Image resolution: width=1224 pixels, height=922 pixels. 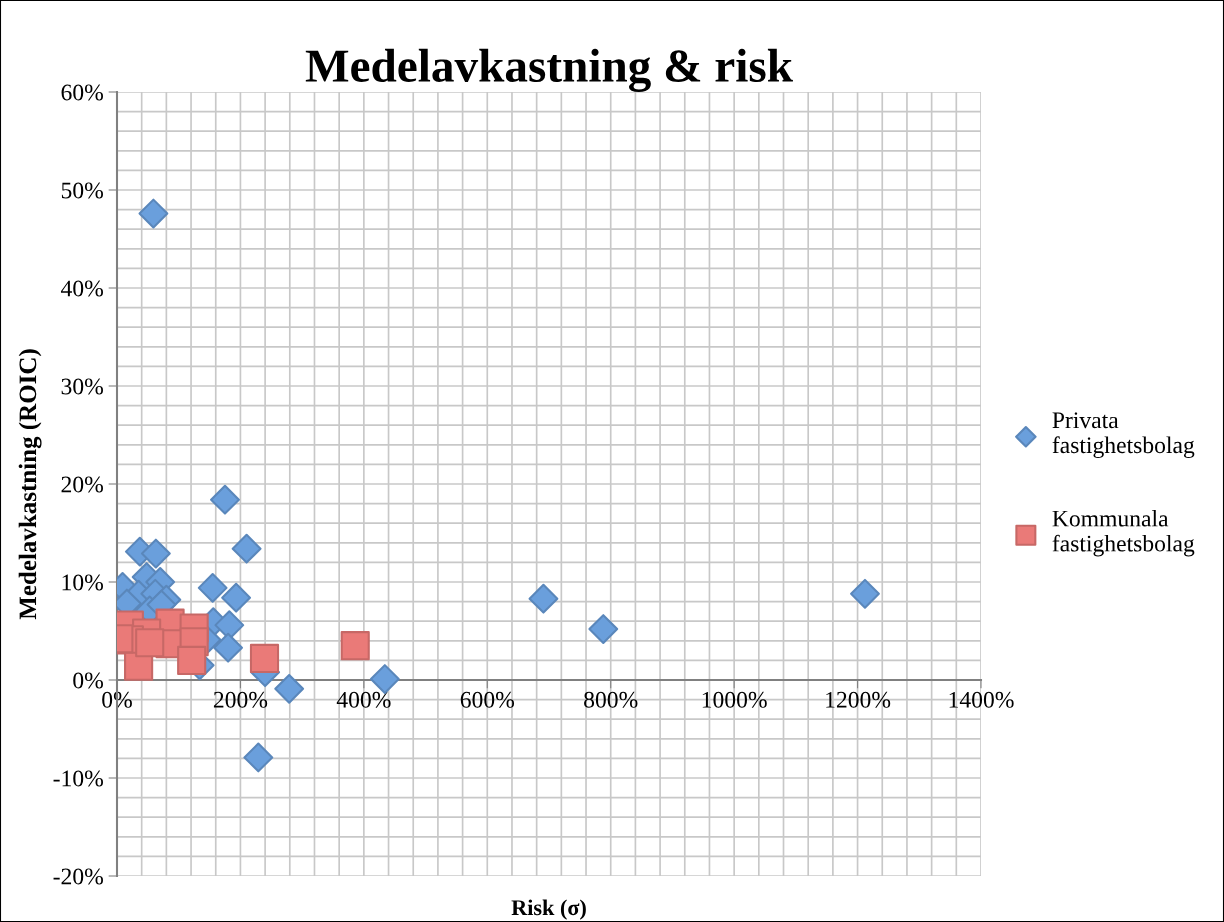 I want to click on y-tick-label: -20%, so click(x=78, y=876).